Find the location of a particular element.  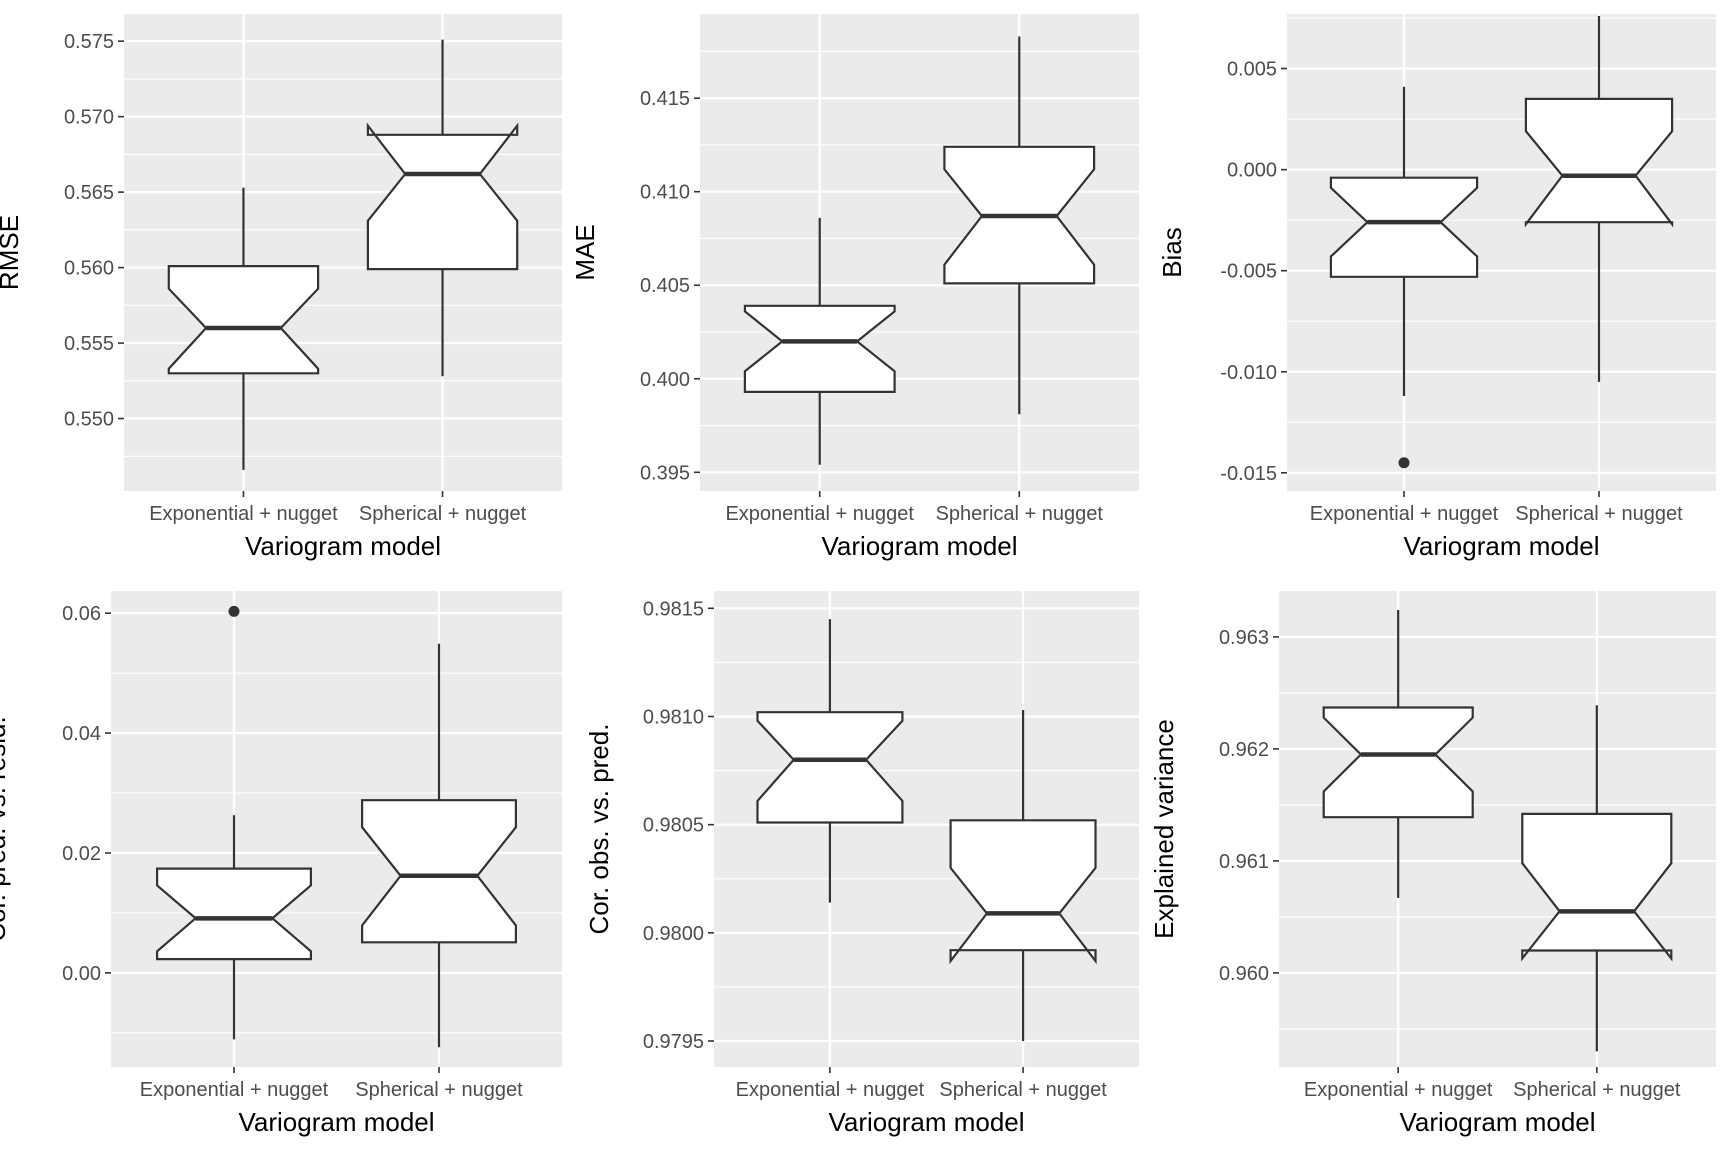

y-tick-label: 0.00 is located at coordinates (81, 974).